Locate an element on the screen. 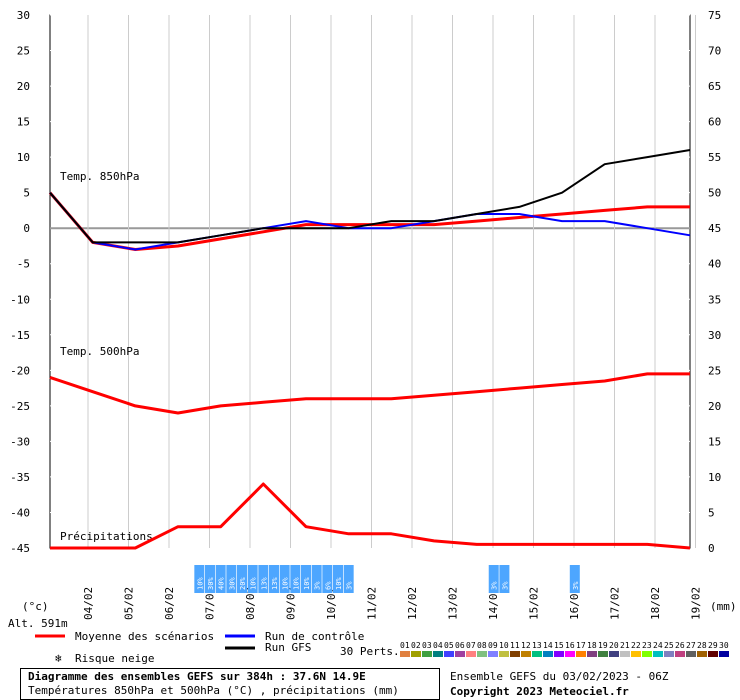 Image resolution: width=740 pixels, height=700 pixels. date-label: 18/02 is located at coordinates (655, 603).